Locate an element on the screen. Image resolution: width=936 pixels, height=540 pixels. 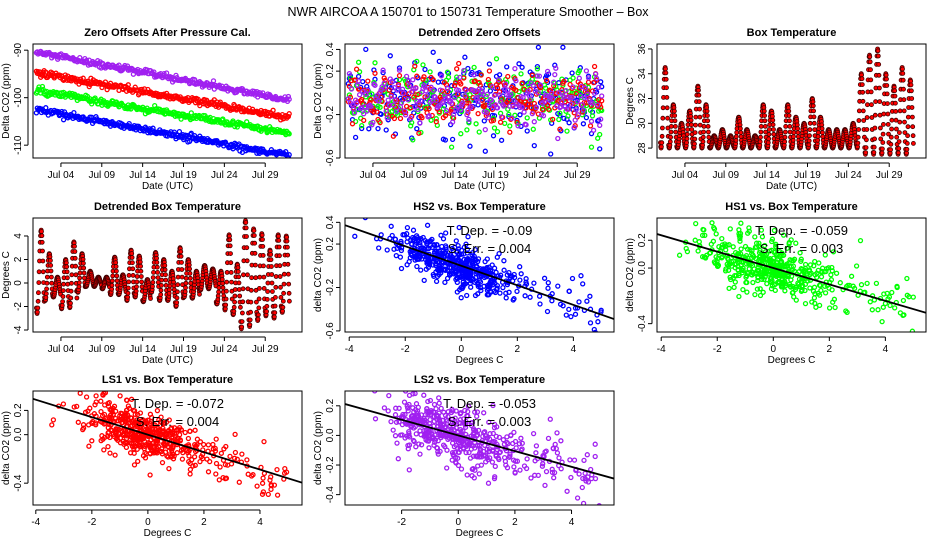
x-tick-label: Jul 14 is located at coordinates (142, 175).